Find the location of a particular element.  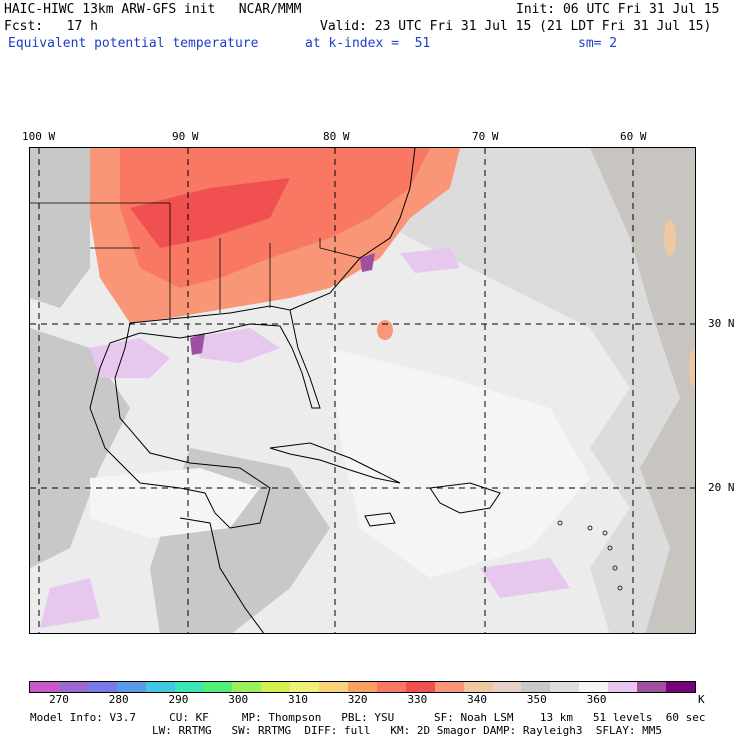

warm-region-red is located at coordinates (275, 218).